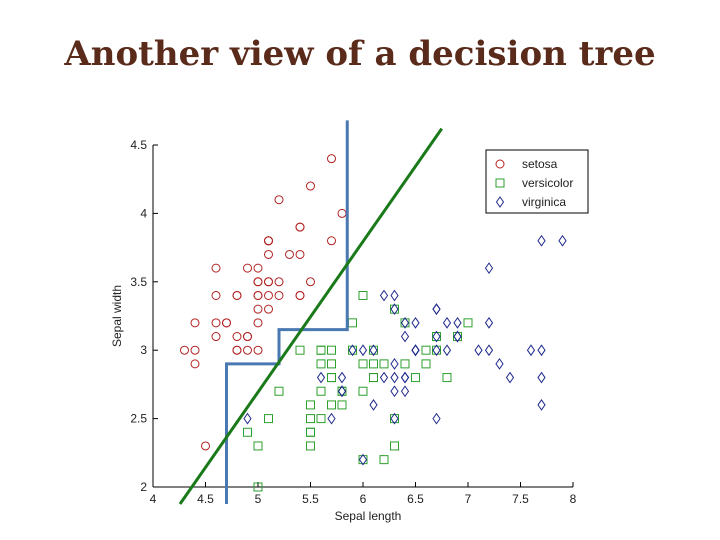  Describe the element at coordinates (258, 499) in the screenshot. I see `x-tick-label: 5` at that location.